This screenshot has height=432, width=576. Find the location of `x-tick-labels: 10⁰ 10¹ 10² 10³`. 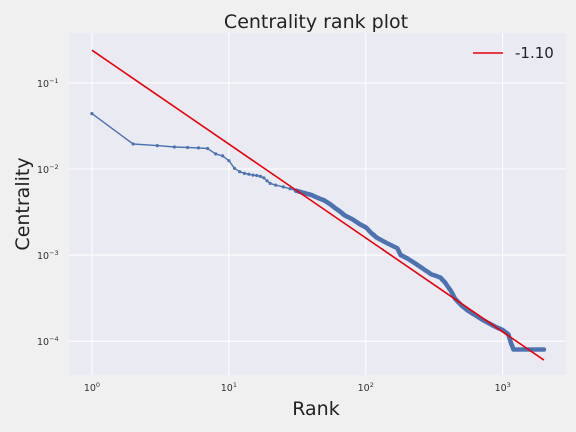

x-tick-labels: 10⁰ 10¹ 10² 10³ is located at coordinates (297, 387).